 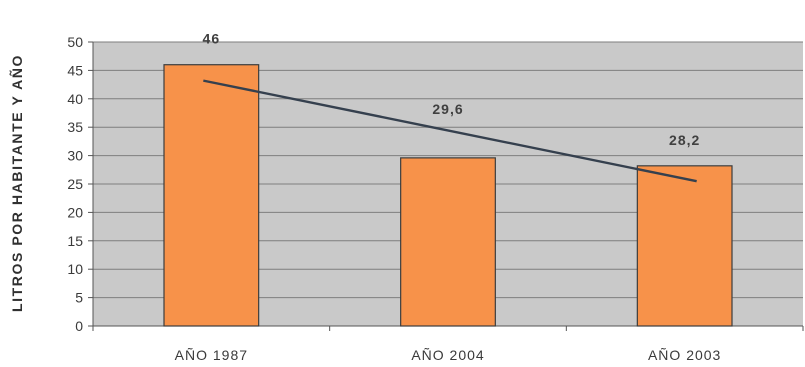 I want to click on y-tick-label: 0, so click(x=79, y=326).